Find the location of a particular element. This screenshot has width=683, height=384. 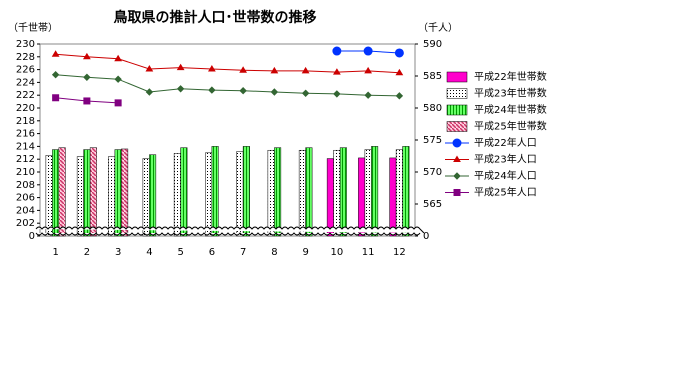

y-tick-label: 216 is located at coordinates (25, 134).